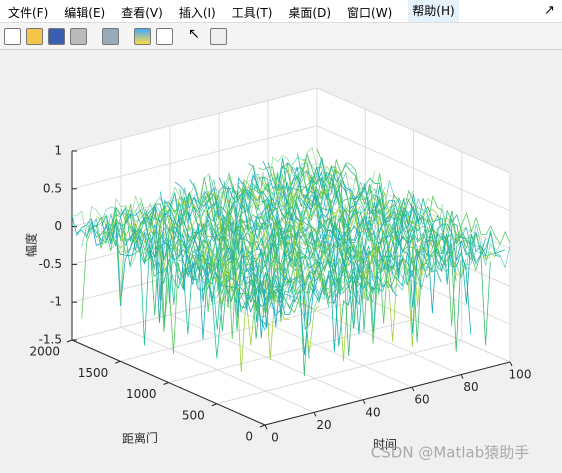 The height and width of the screenshot is (473, 562). I want to click on x-tick-label: 0, so click(275, 438).